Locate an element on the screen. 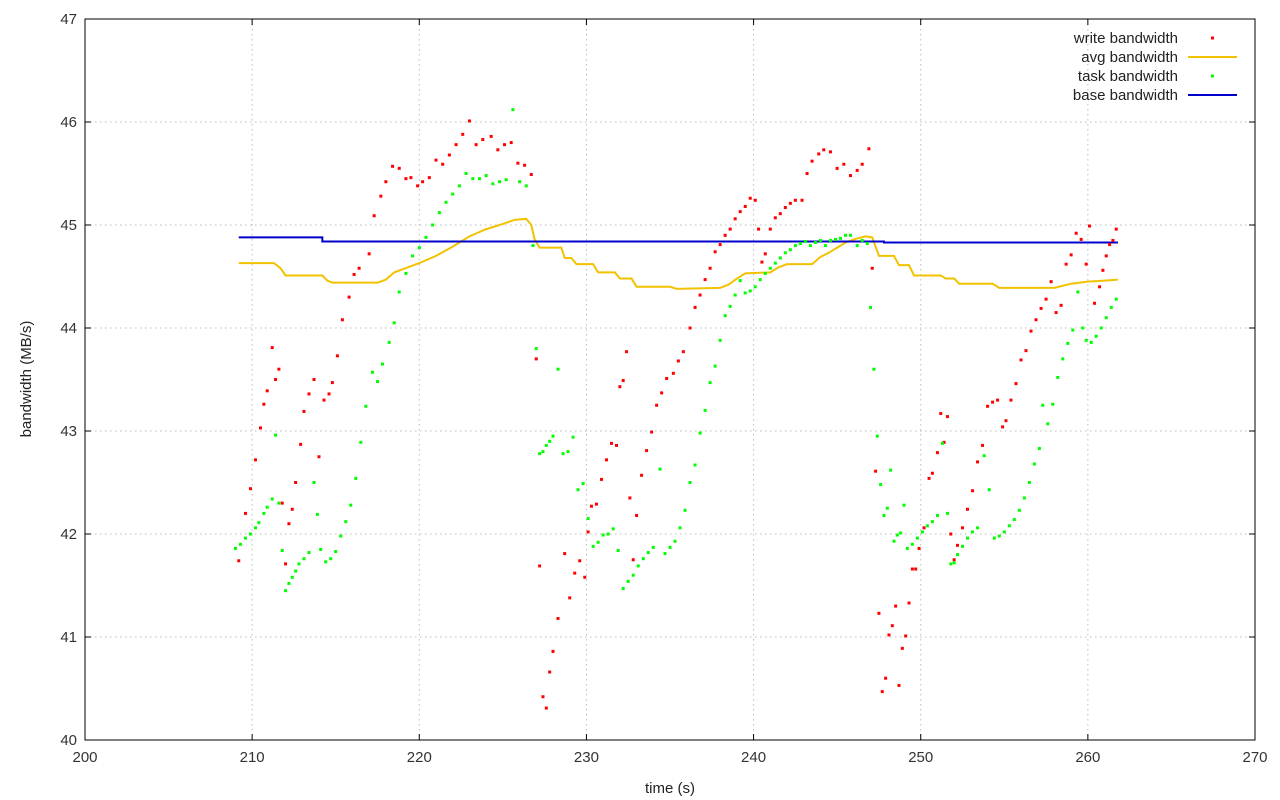 The width and height of the screenshot is (1280, 800). y-tick-label: 47 is located at coordinates (68, 19).